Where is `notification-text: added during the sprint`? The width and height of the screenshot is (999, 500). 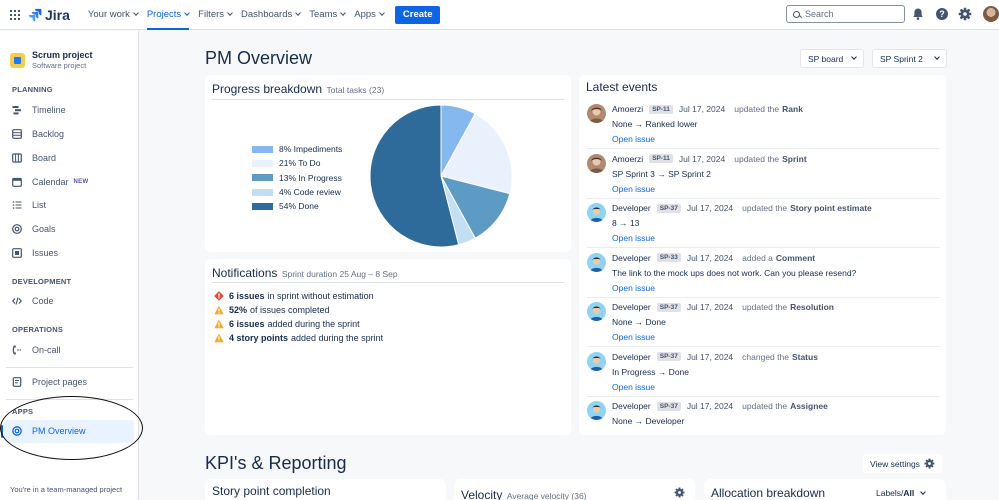
notification-text: added during the sprint is located at coordinates (337, 338).